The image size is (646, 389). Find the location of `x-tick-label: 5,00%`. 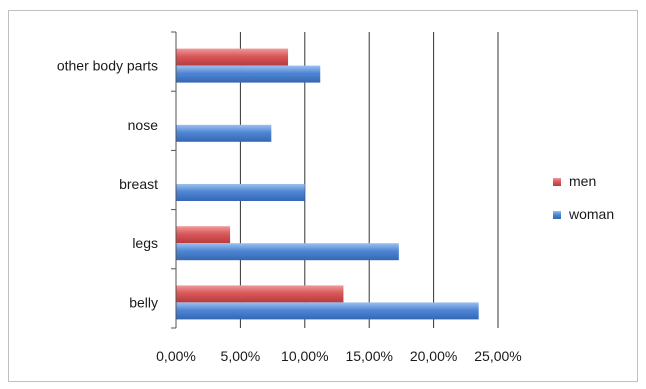

x-tick-label: 5,00% is located at coordinates (241, 356).